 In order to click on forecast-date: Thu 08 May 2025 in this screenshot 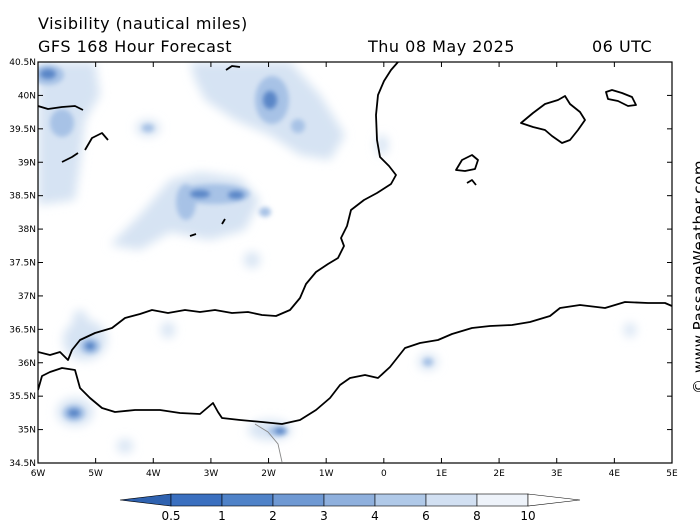, I will do `click(441, 46)`.